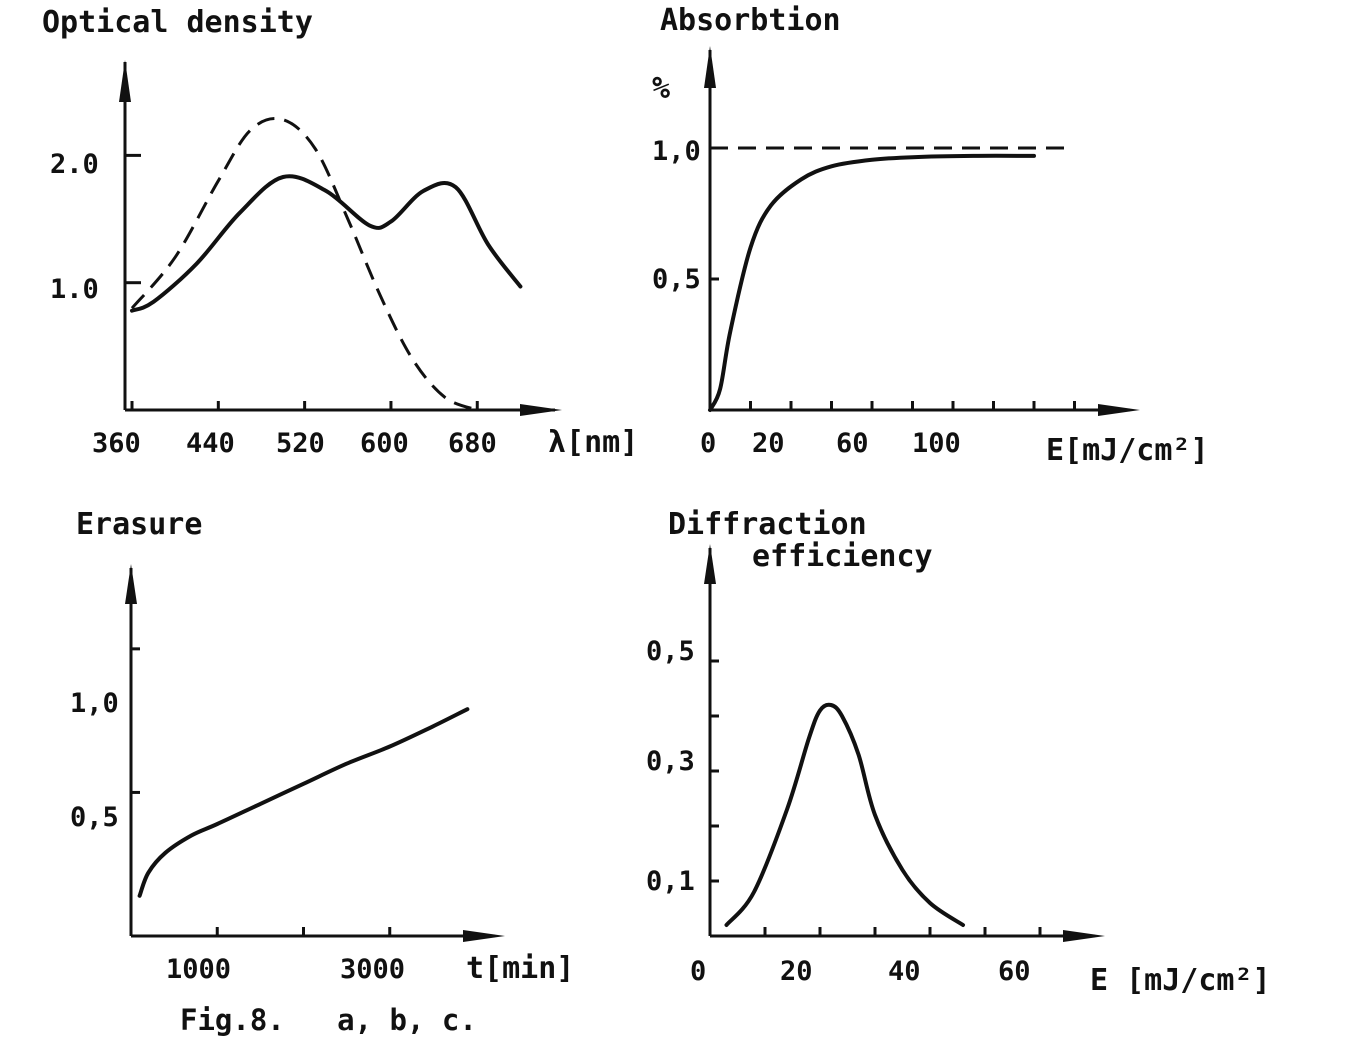 This screenshot has width=1356, height=1057. What do you see at coordinates (661, 88) in the screenshot?
I see `ylabel-b: %` at bounding box center [661, 88].